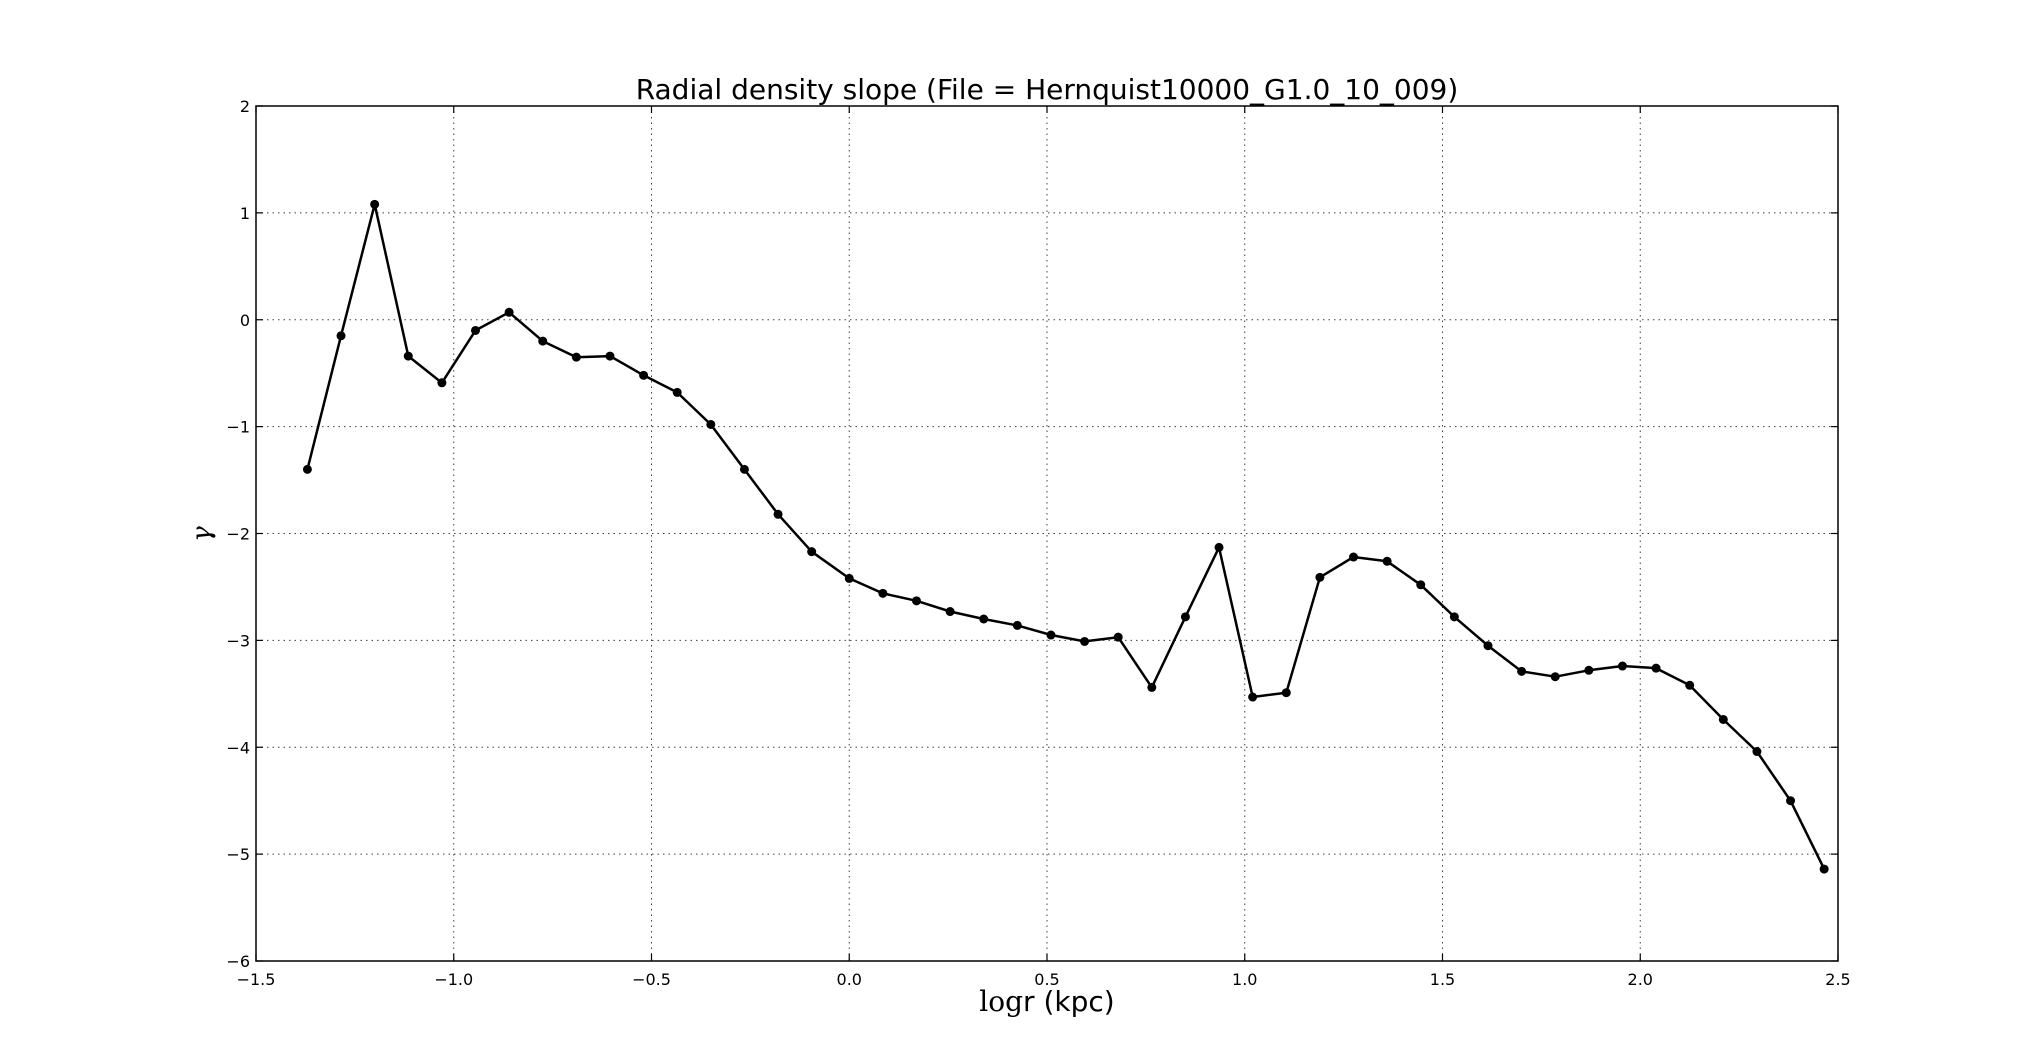 The height and width of the screenshot is (1060, 2021). I want to click on y-tick-label: −4, so click(238, 747).